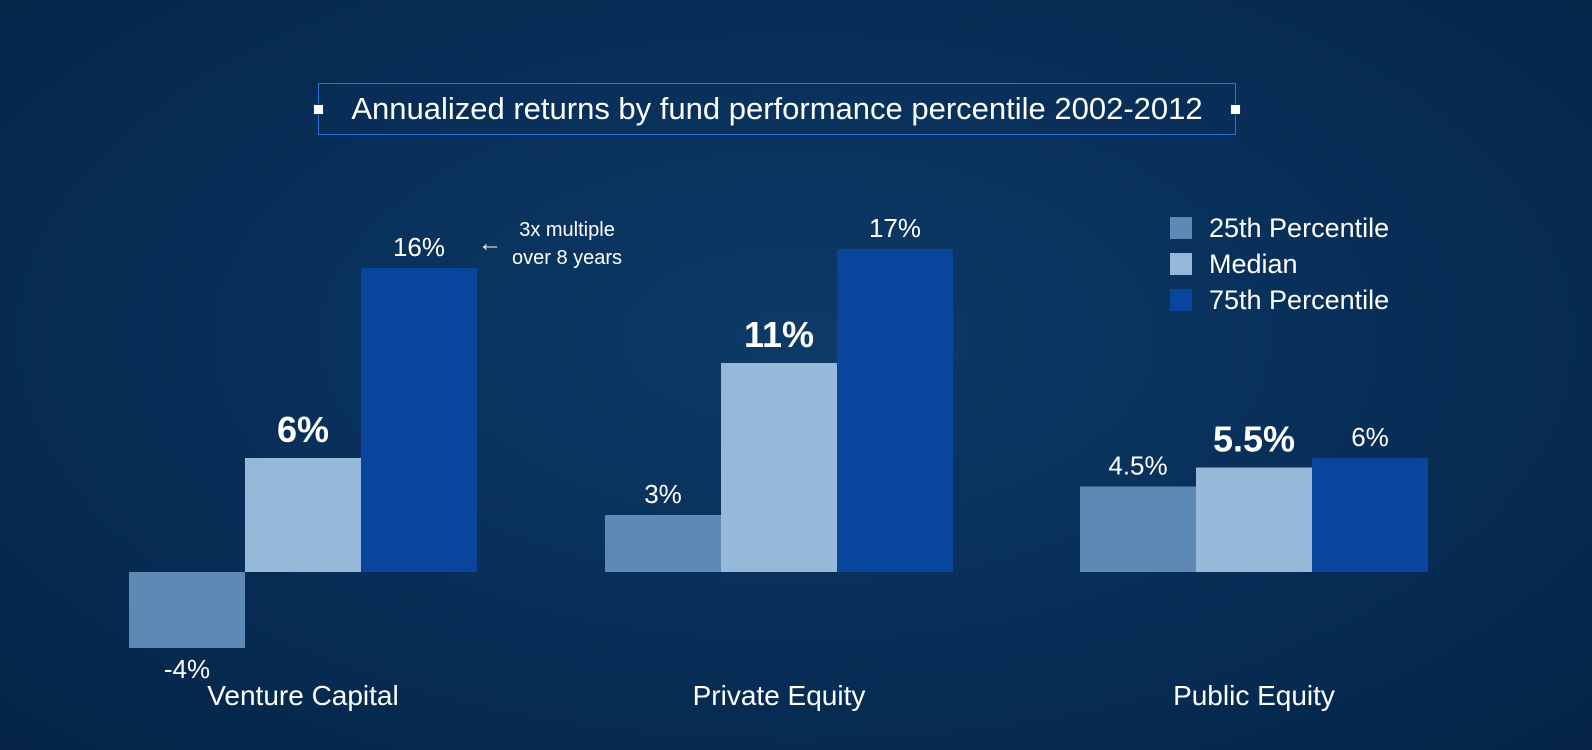  I want to click on legend-item: 75th Percentile, so click(1279, 300).